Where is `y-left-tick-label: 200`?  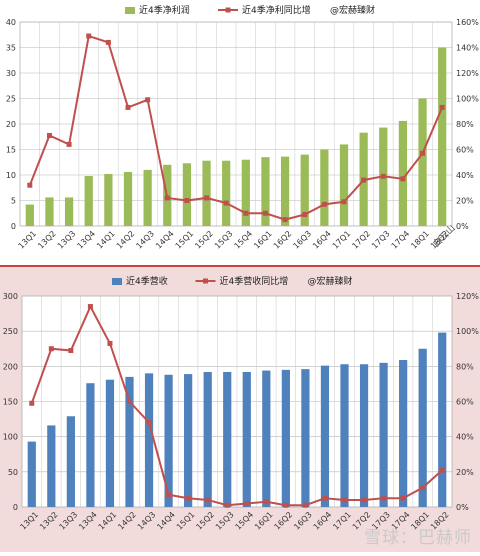 y-left-tick-label: 200 is located at coordinates (10, 366).